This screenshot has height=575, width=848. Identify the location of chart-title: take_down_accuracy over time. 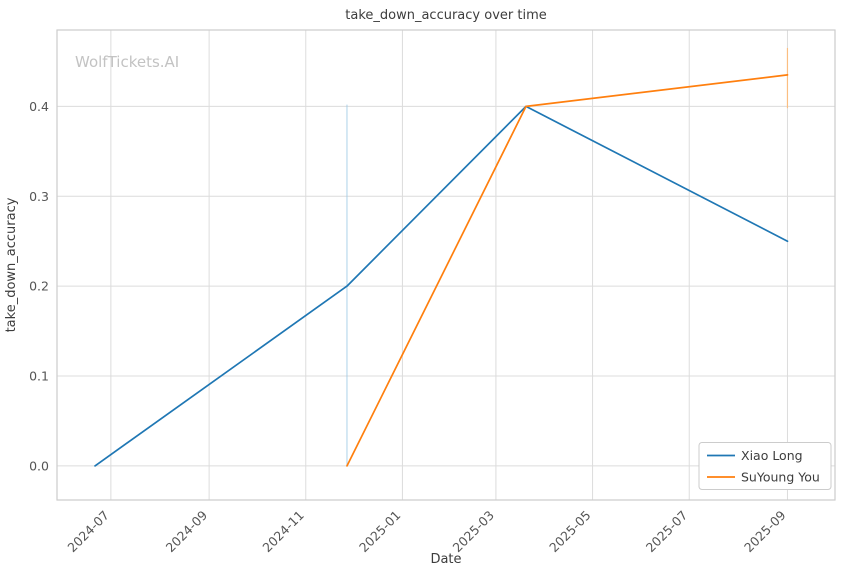
(445, 15).